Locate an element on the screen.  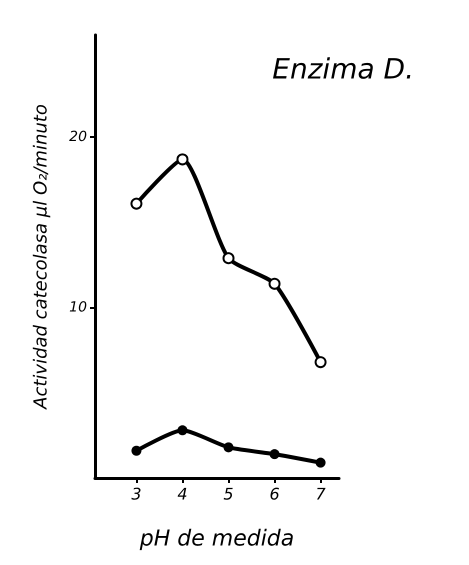
y-tick-label: 20 is located at coordinates (78, 137).